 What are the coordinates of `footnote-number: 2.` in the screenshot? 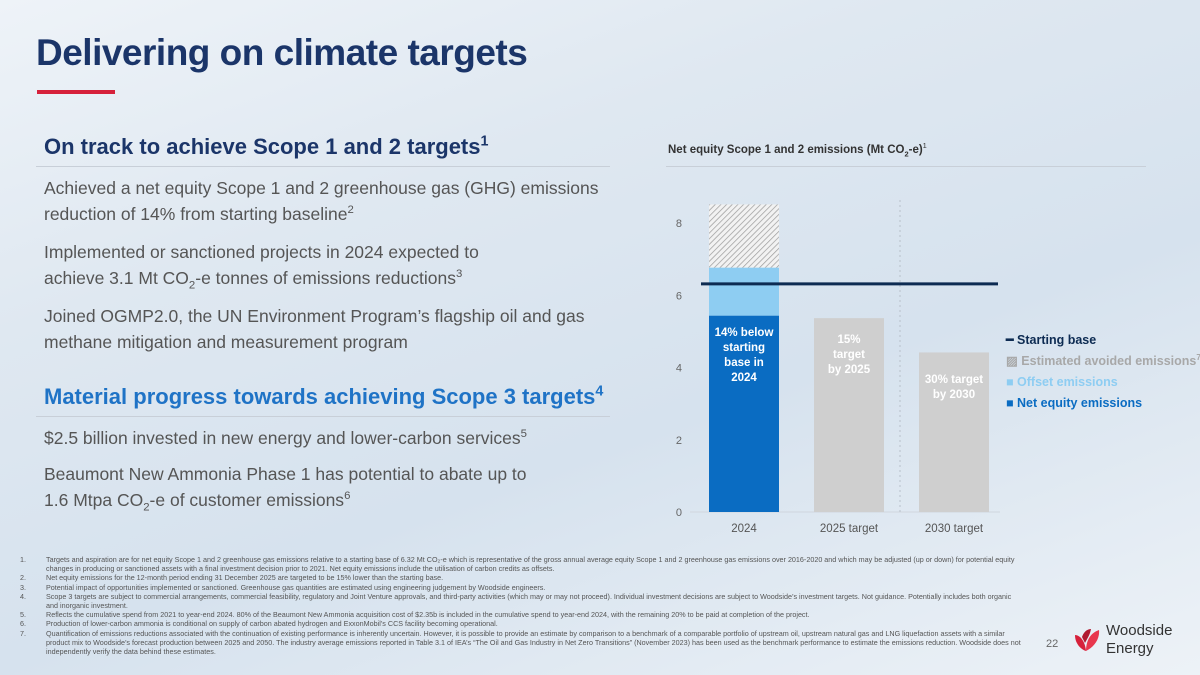 It's located at (23, 578).